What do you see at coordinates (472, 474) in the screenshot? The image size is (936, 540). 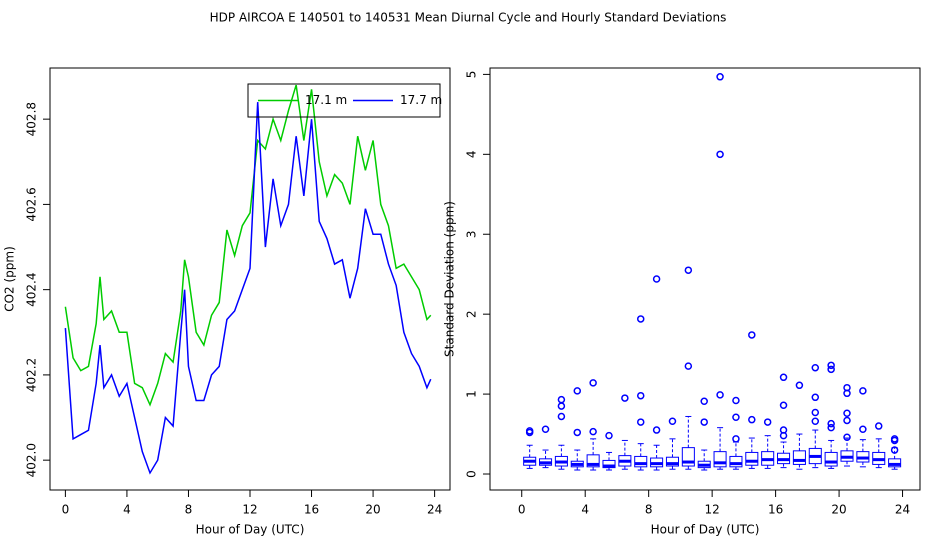 I see `y-tick-label: 0` at bounding box center [472, 474].